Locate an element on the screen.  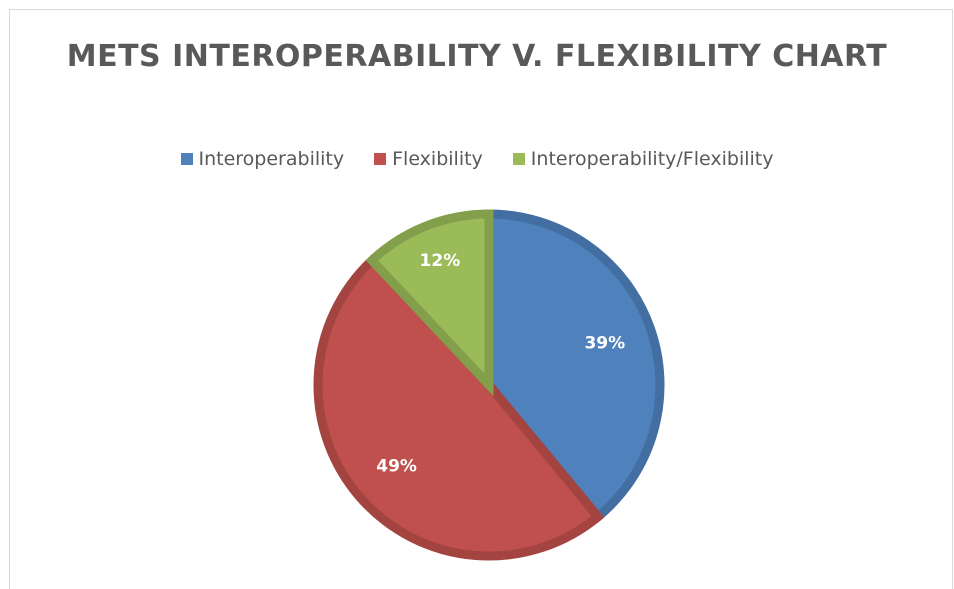
pie-data-labels: 39% 49% 12% is located at coordinates (500, 363).